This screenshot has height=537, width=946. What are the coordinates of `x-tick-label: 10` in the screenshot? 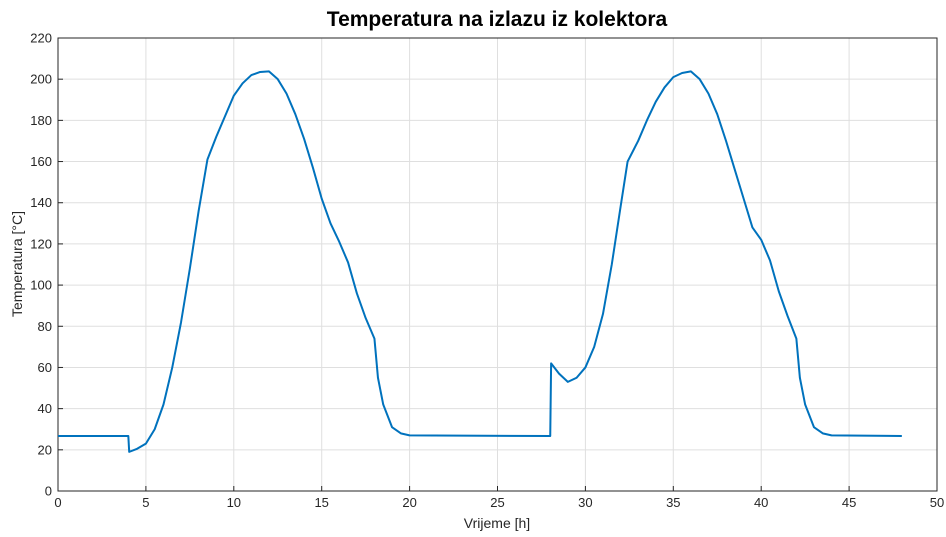 It's located at (234, 502).